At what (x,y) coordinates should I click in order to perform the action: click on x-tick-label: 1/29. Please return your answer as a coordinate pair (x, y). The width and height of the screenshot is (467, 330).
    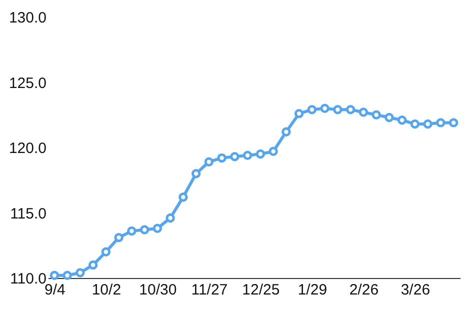
    Looking at the image, I should click on (313, 290).